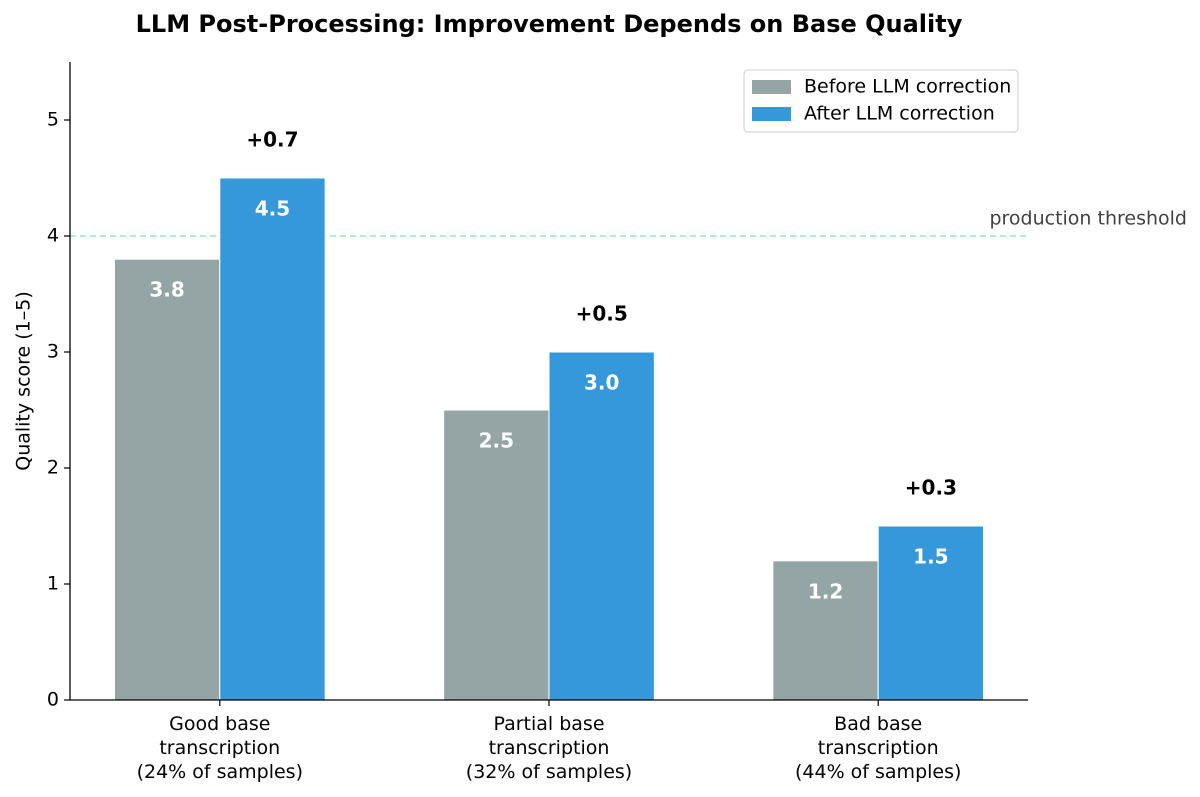 This screenshot has width=1200, height=797. What do you see at coordinates (907, 87) in the screenshot?
I see `legend-label: Before LLM correction` at bounding box center [907, 87].